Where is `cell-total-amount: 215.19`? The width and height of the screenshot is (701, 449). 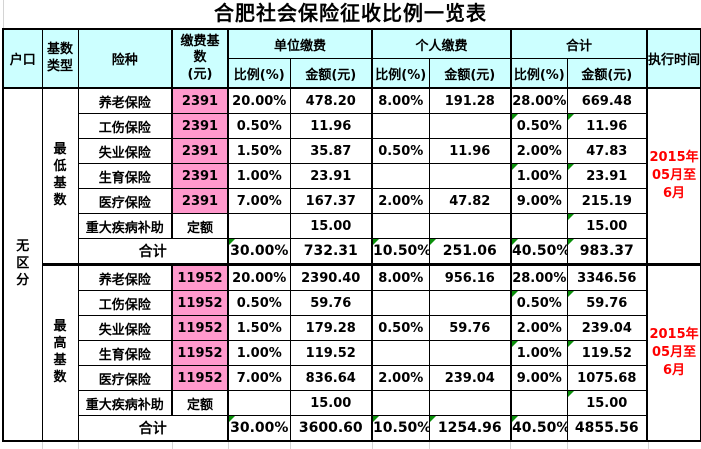
cell-total-amount: 215.19 is located at coordinates (607, 201).